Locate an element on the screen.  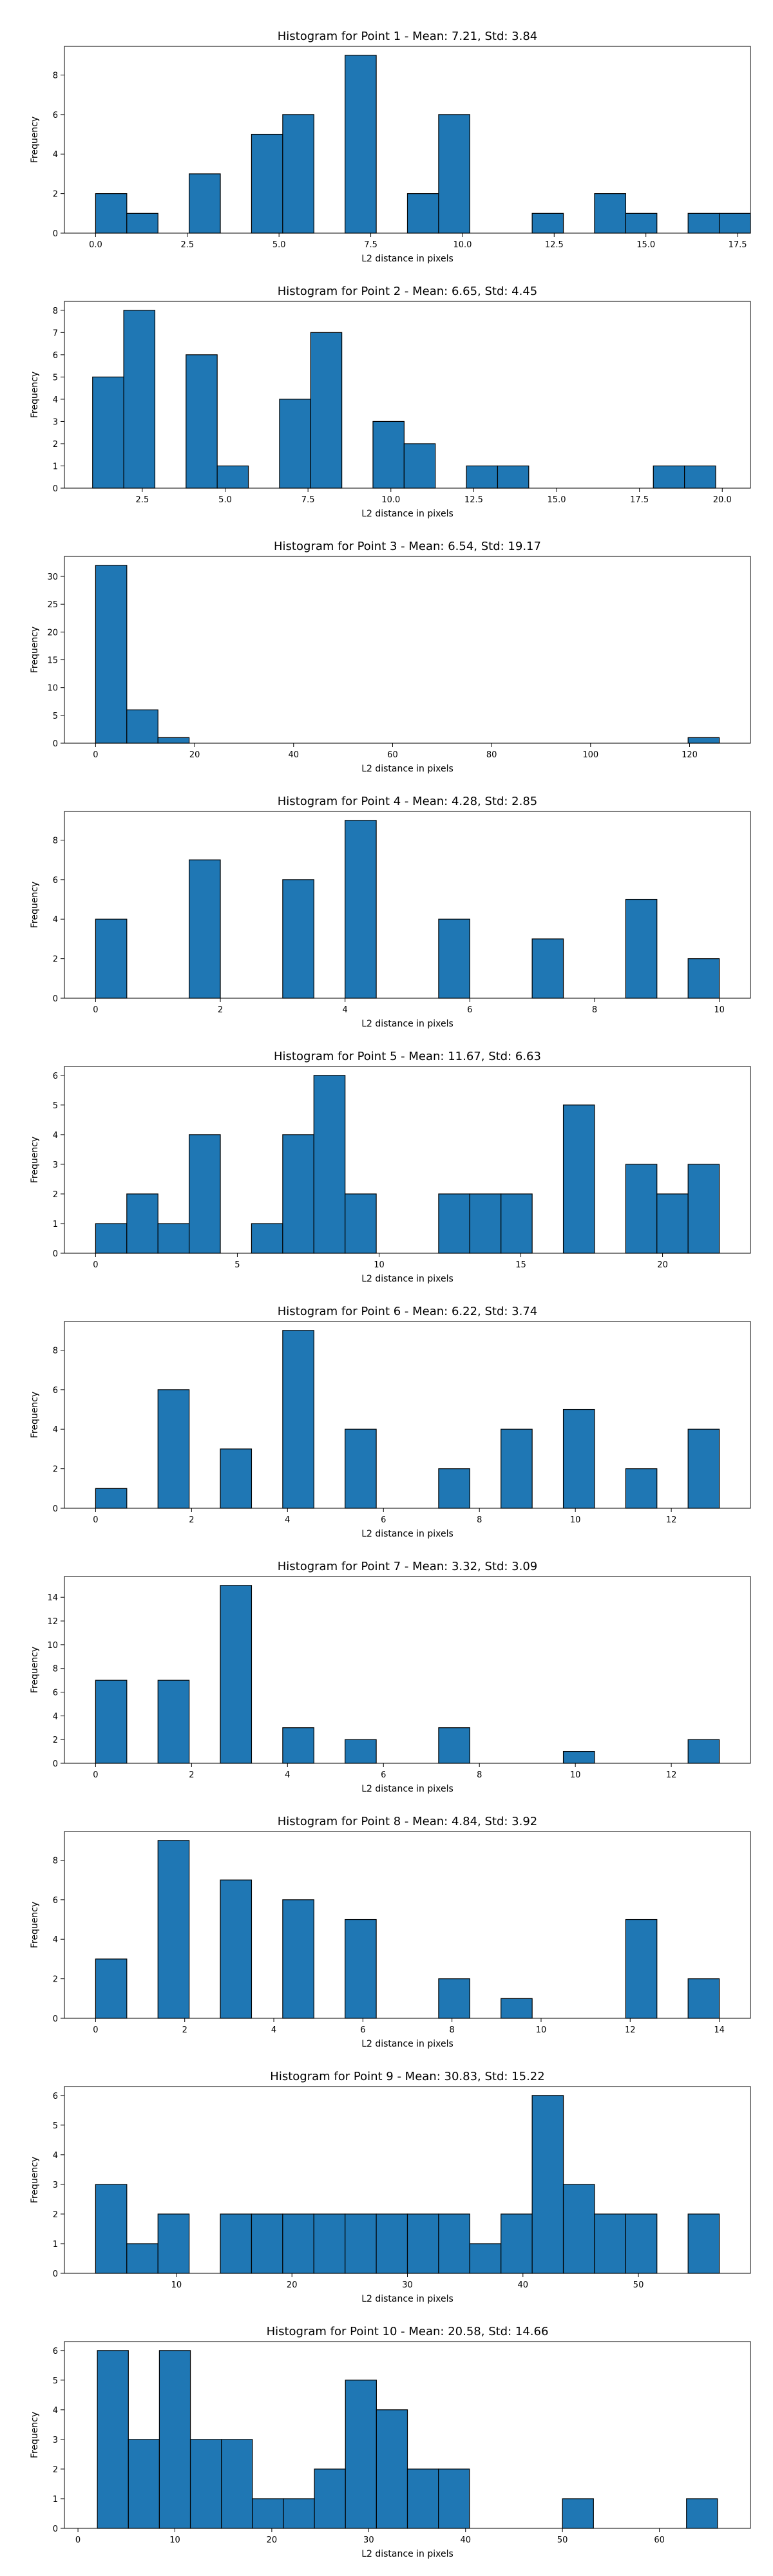
x-tick-label: 8 is located at coordinates (479, 1775).